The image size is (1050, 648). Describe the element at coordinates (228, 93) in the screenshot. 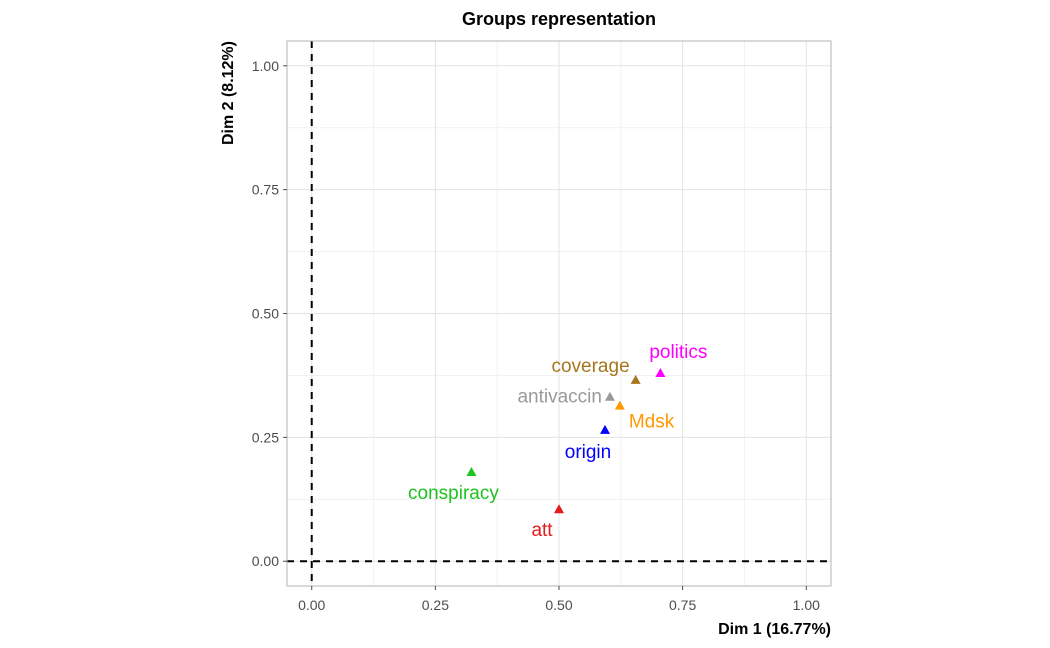

I see `y-axis-title: Dim 2 (8.12%)` at that location.